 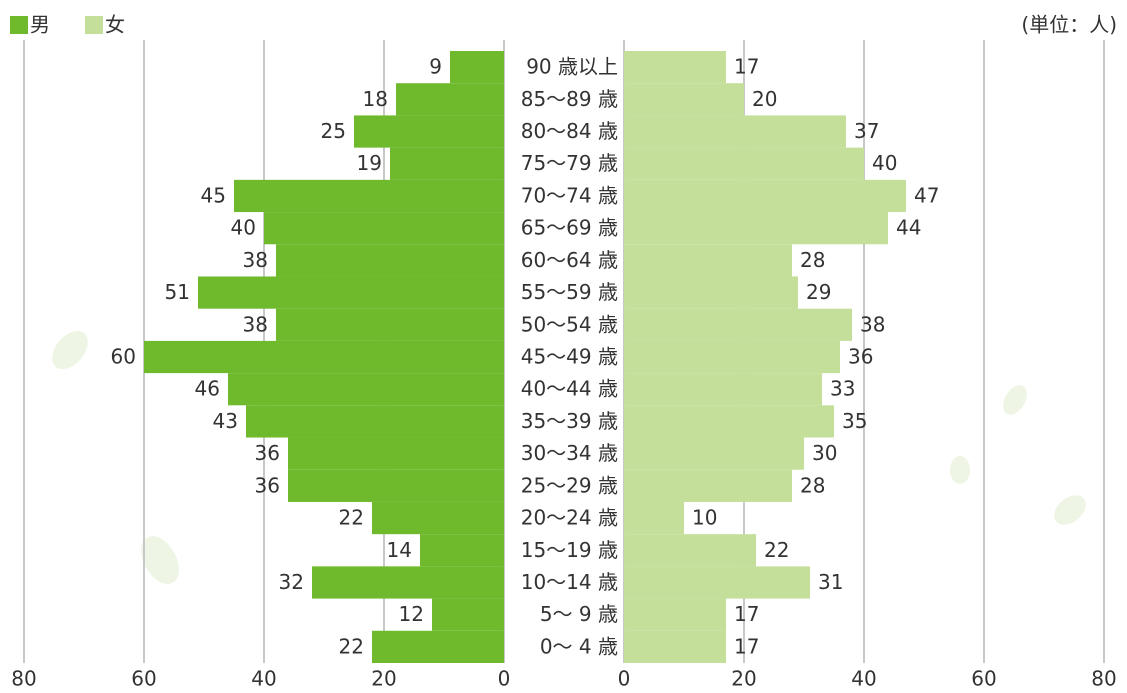 I want to click on category-label: 25～29 歳, so click(x=569, y=485).